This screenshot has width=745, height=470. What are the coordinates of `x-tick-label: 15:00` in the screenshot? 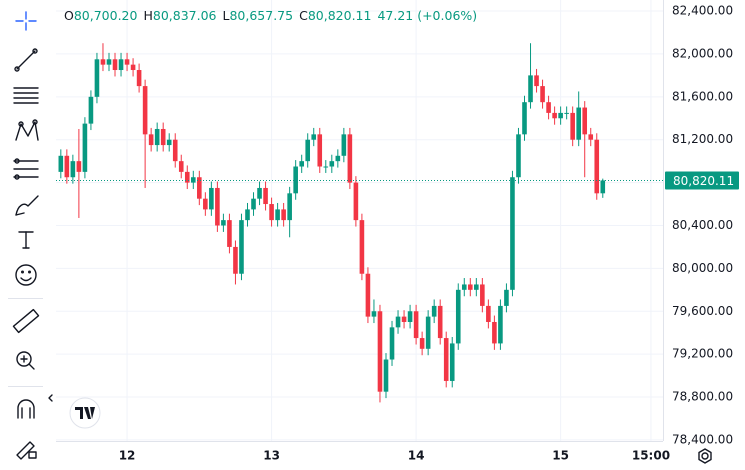 It's located at (651, 456).